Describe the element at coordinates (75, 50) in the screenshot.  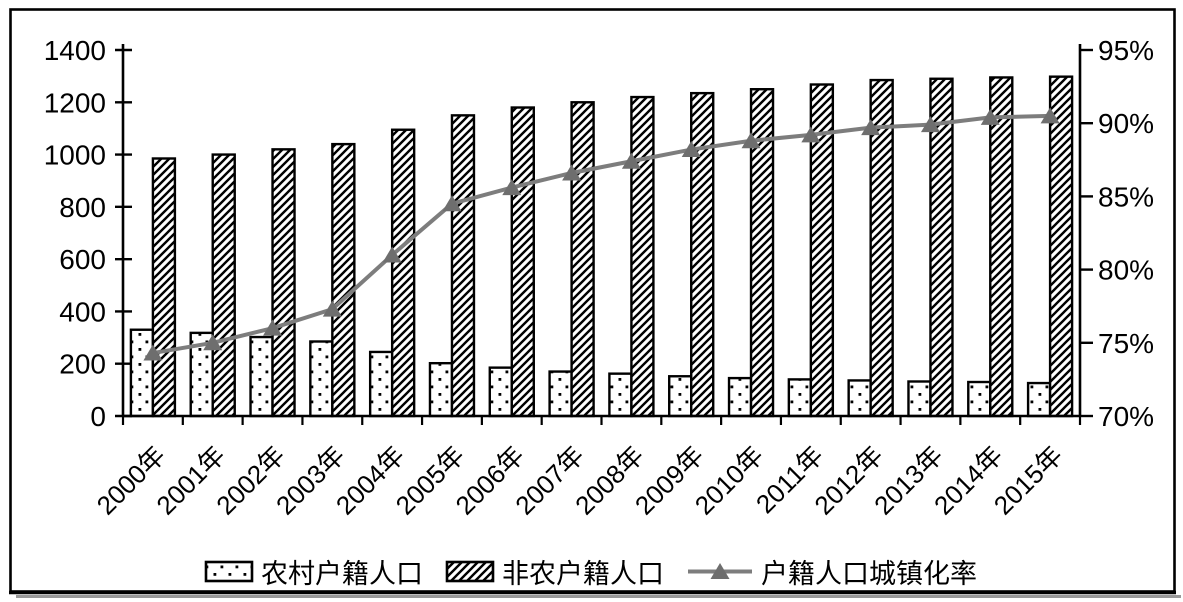
I see `left-axis-label: 1400` at that location.